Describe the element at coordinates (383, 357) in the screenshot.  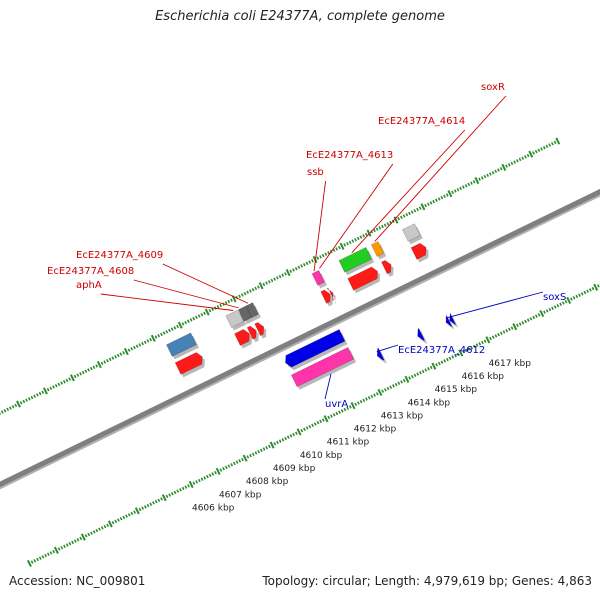
I see `reverse-gene-2-shade` at that location.